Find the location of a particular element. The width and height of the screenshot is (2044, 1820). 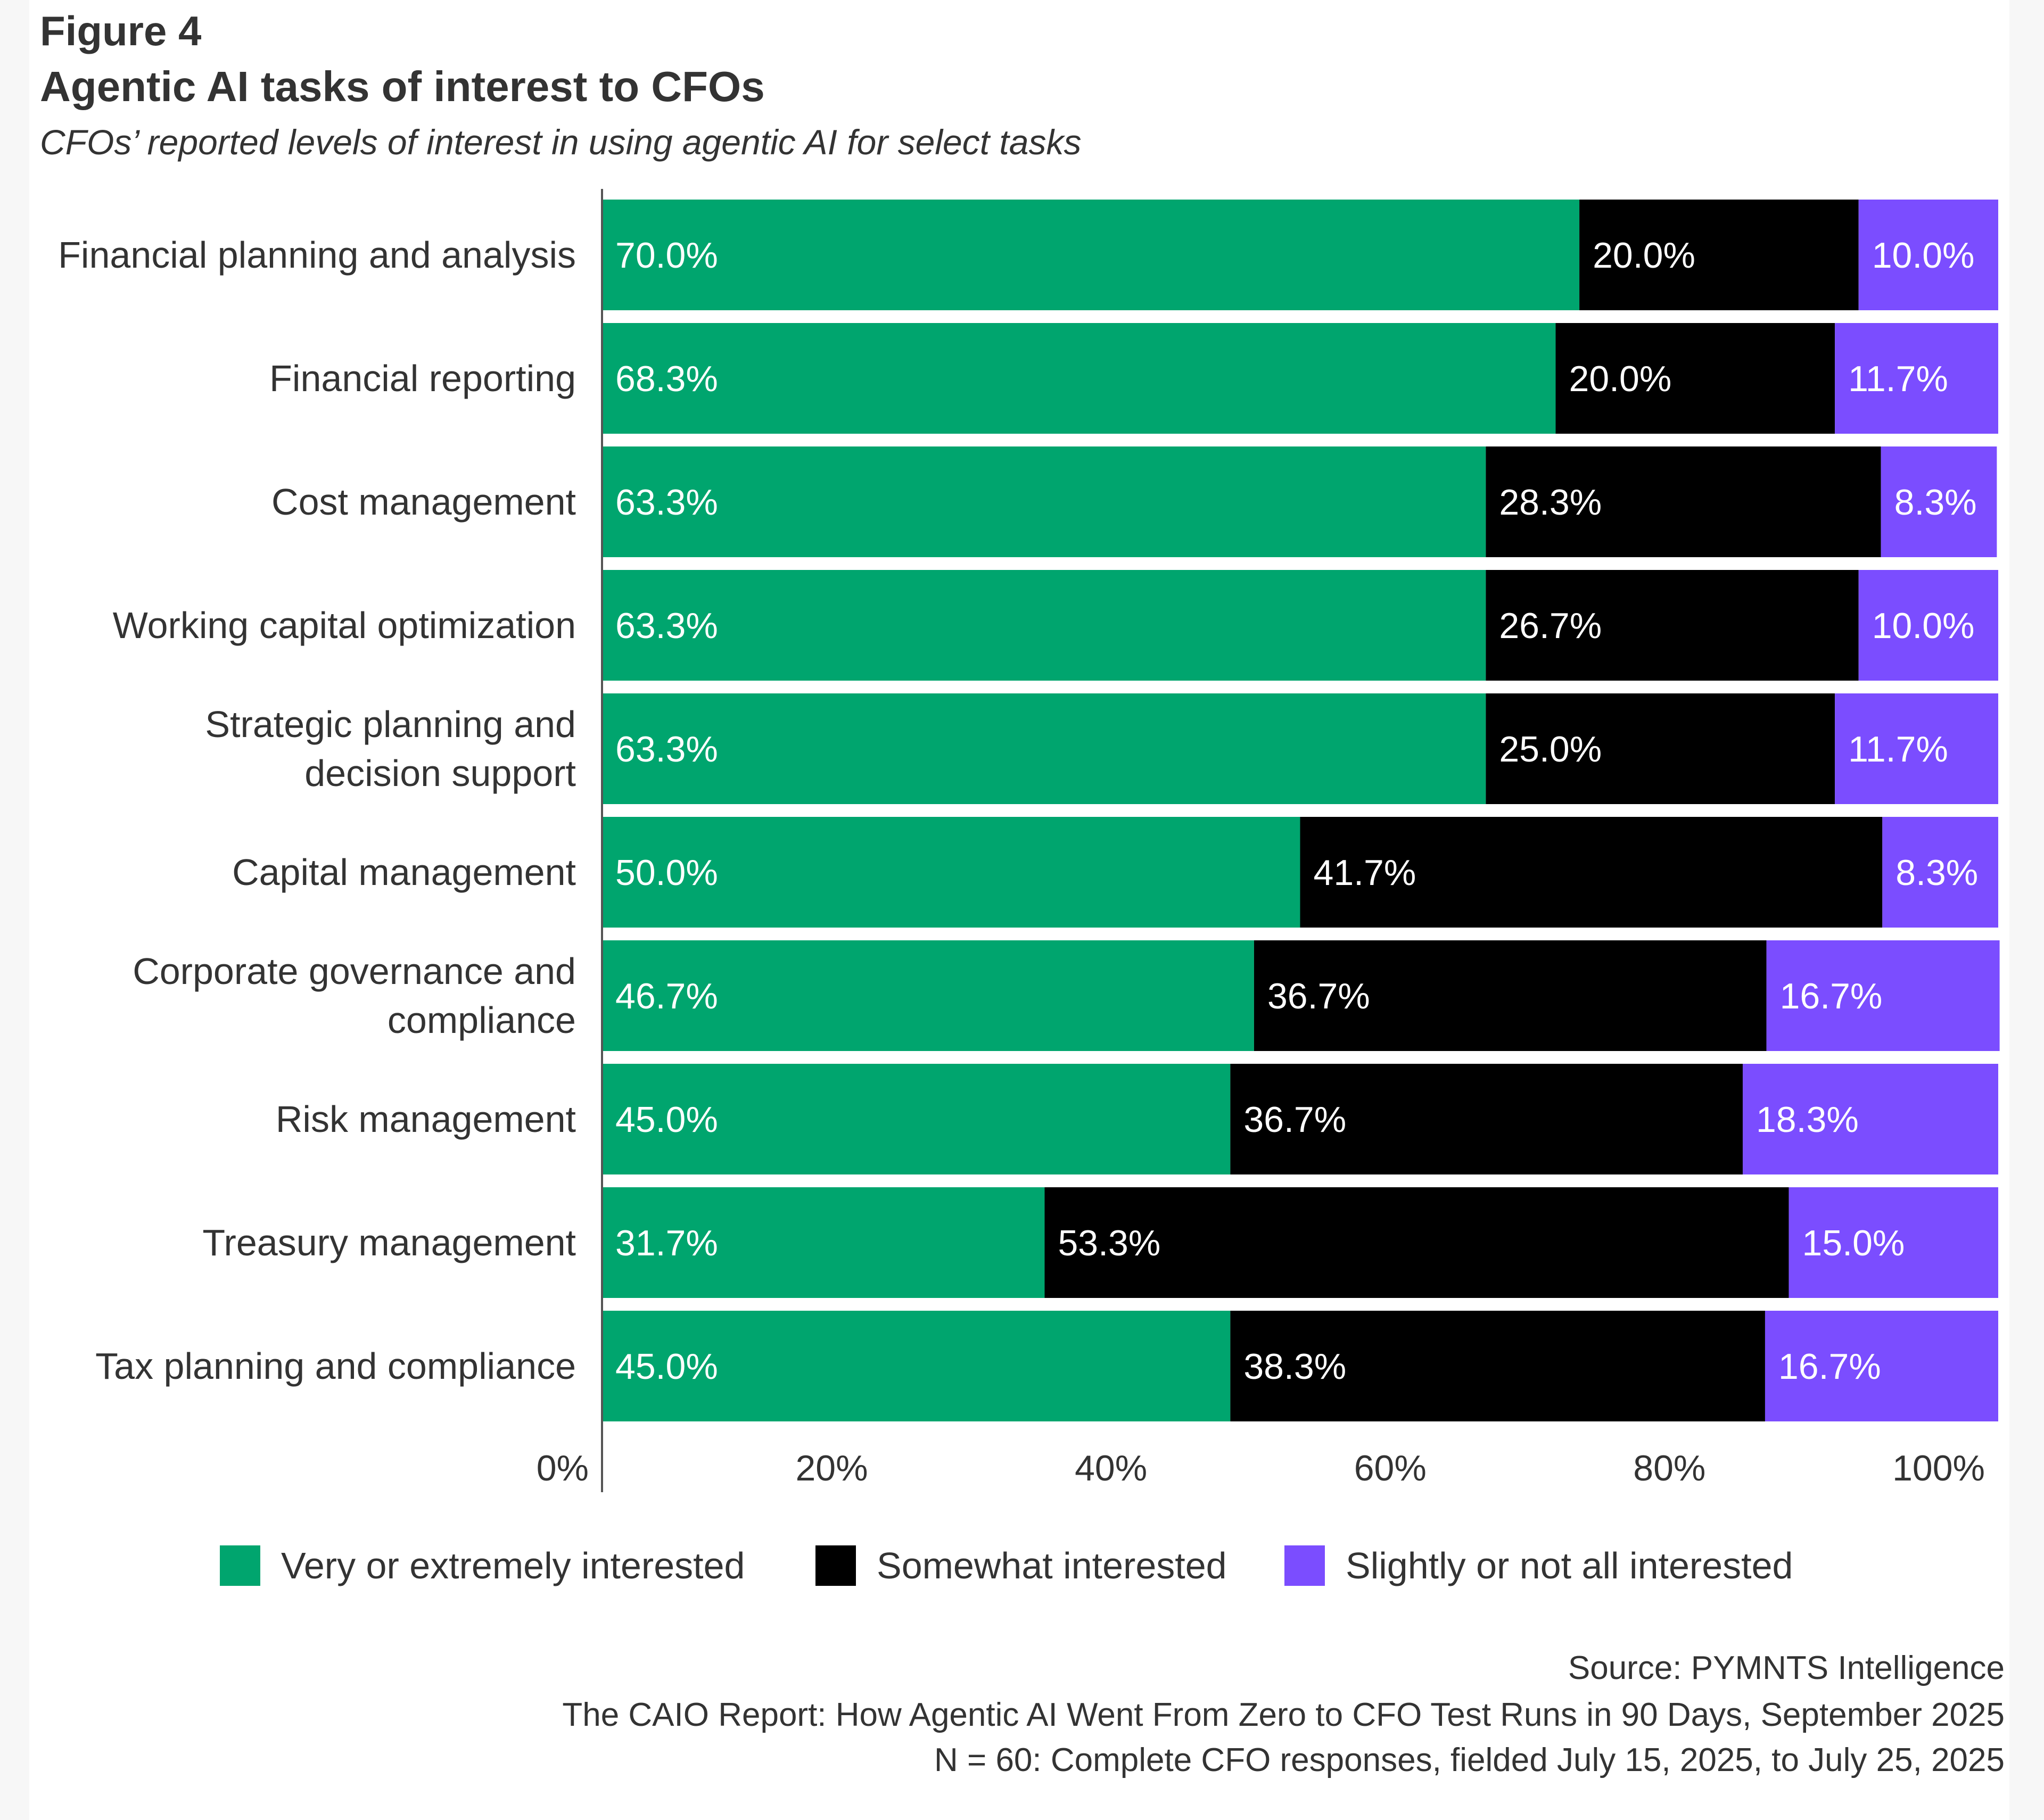

category-label: Strategic planning and decision support is located at coordinates (390, 749).